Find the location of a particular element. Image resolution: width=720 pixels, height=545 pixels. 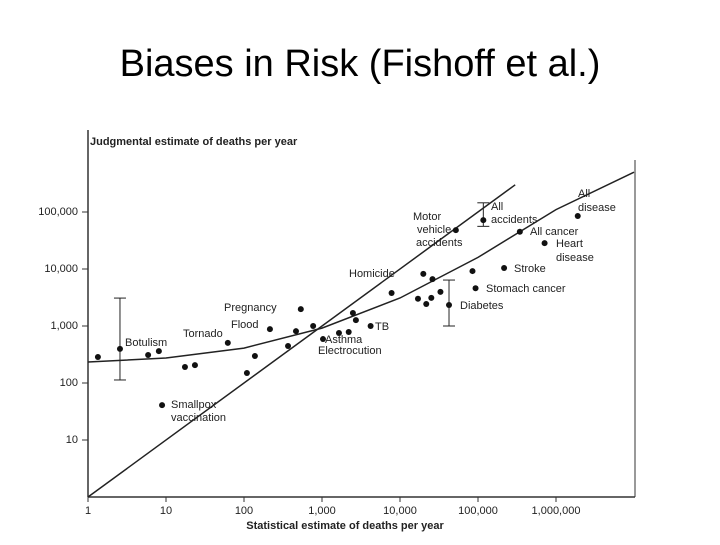

annotation: Smallpox is located at coordinates (194, 405).